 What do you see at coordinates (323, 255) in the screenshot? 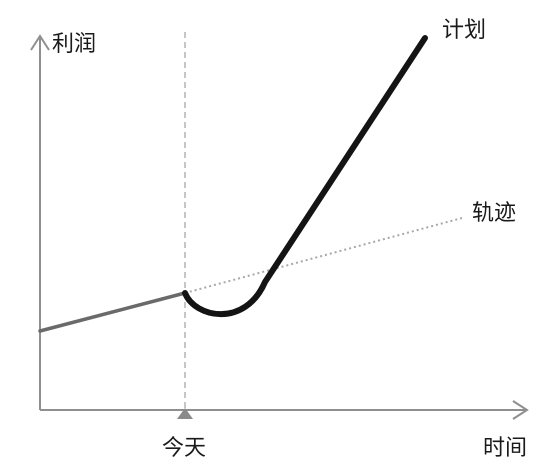
I see `trajectory-line` at bounding box center [323, 255].